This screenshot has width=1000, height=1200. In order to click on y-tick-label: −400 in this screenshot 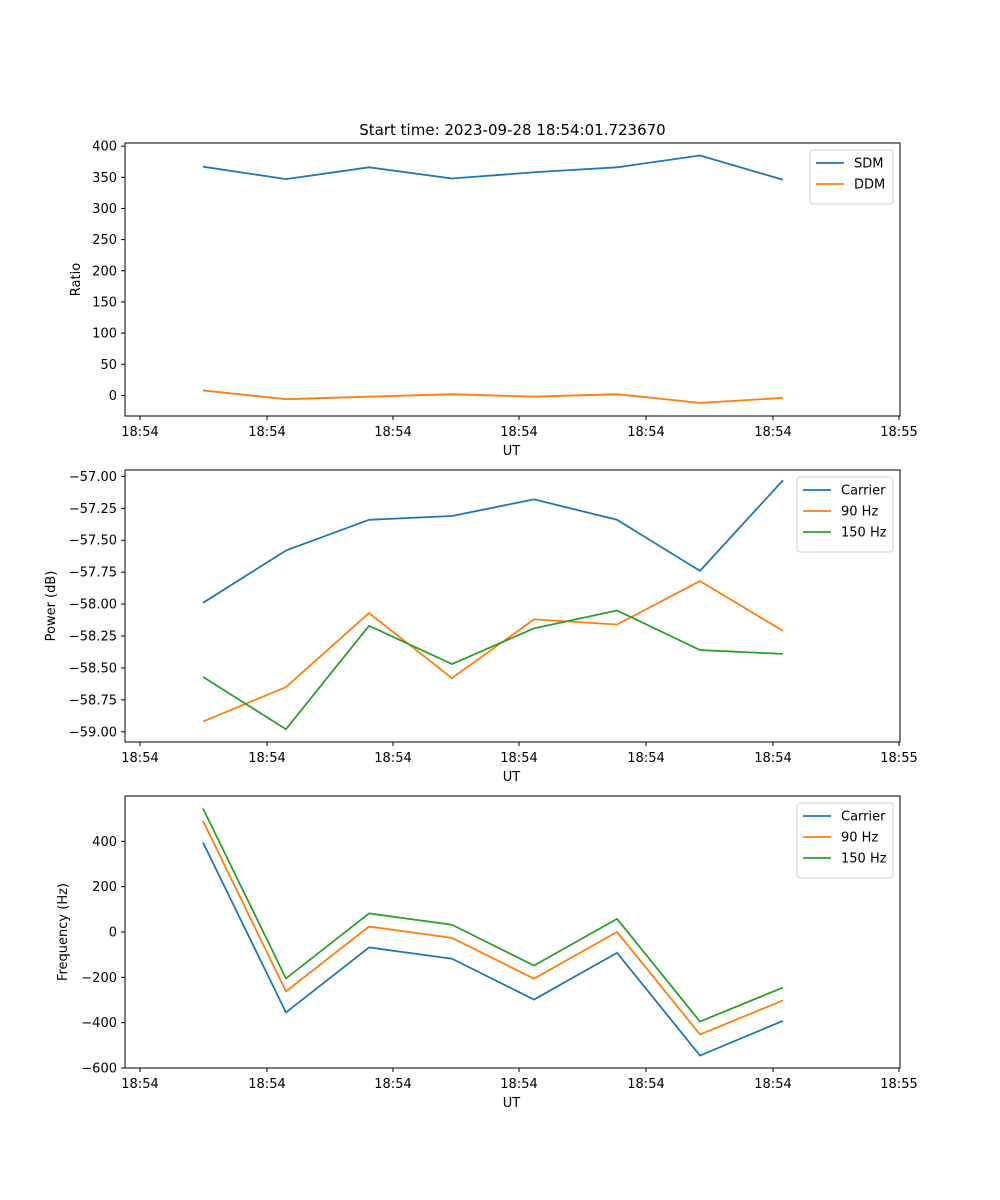, I will do `click(99, 1023)`.